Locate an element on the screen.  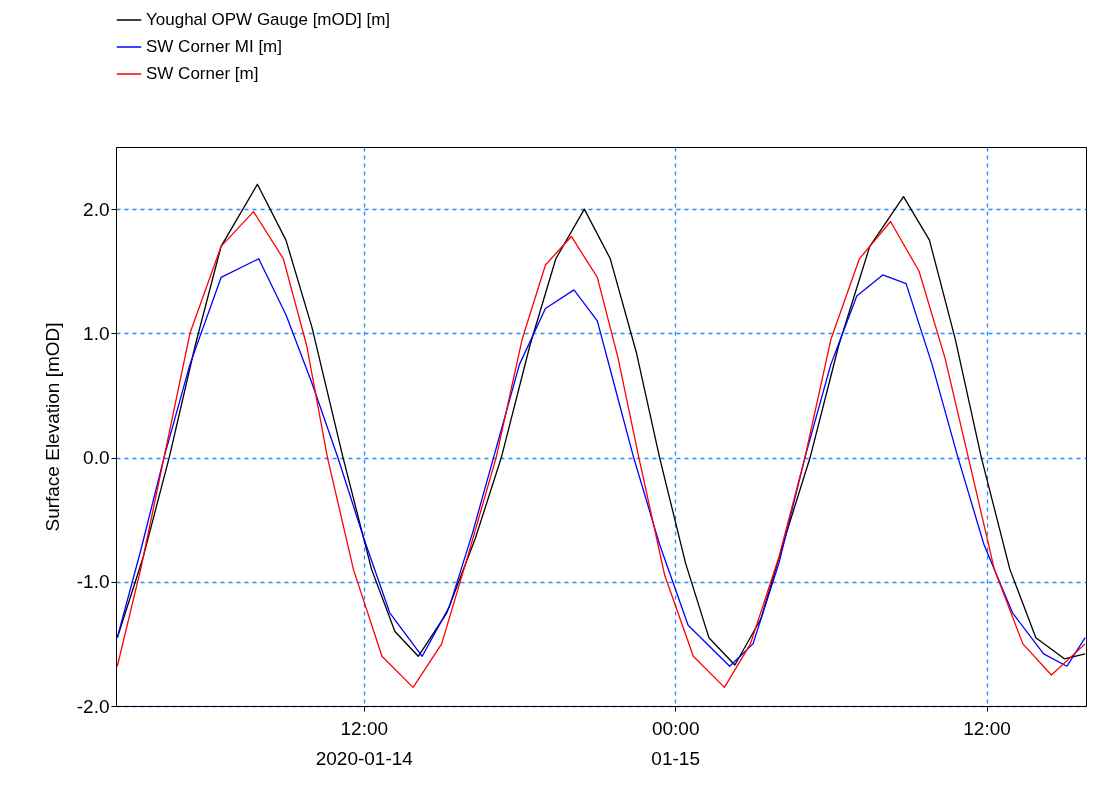
legend-label: Youghal OPW Gauge [mOD] [m] is located at coordinates (268, 19).